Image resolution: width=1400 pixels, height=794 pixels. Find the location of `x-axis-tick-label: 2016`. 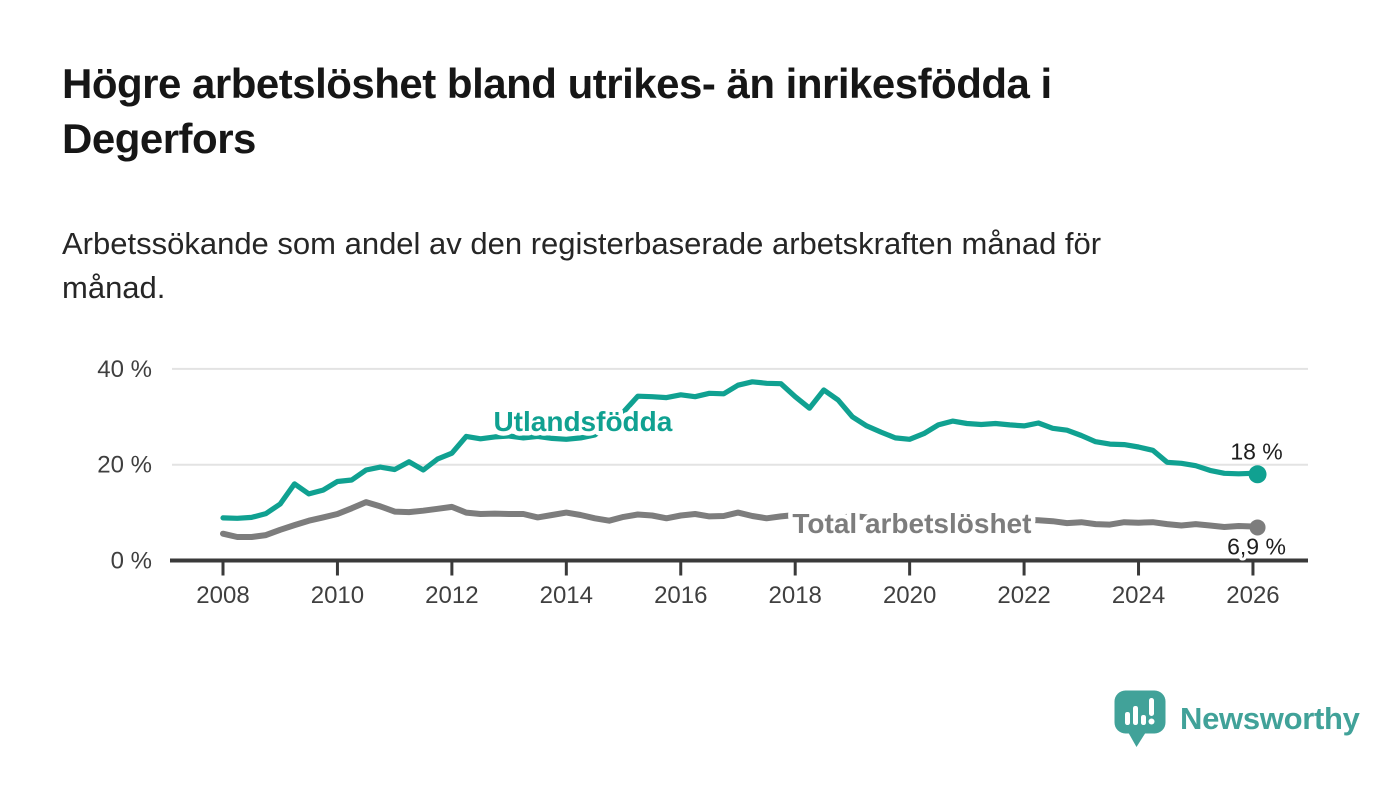

x-axis-tick-label: 2016 is located at coordinates (680, 595).